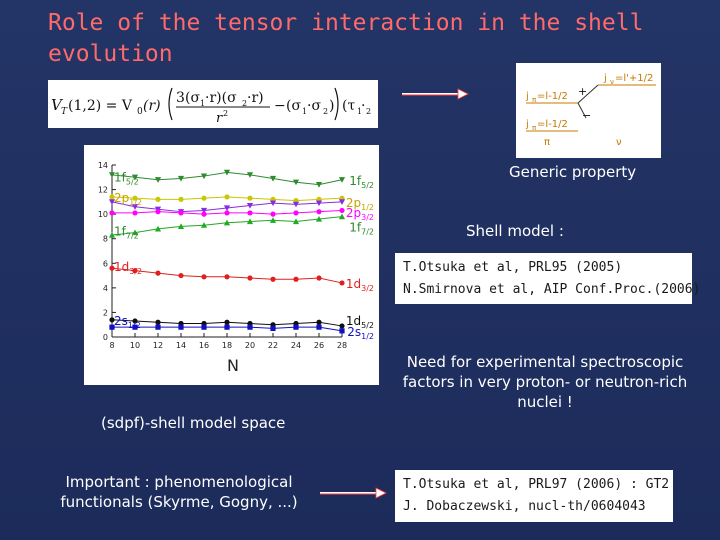 The width and height of the screenshot is (720, 540). What do you see at coordinates (552, 289) in the screenshot?
I see `ref-item: N.Smirnova et al, AIP Conf.Proc.(2006)` at bounding box center [552, 289].